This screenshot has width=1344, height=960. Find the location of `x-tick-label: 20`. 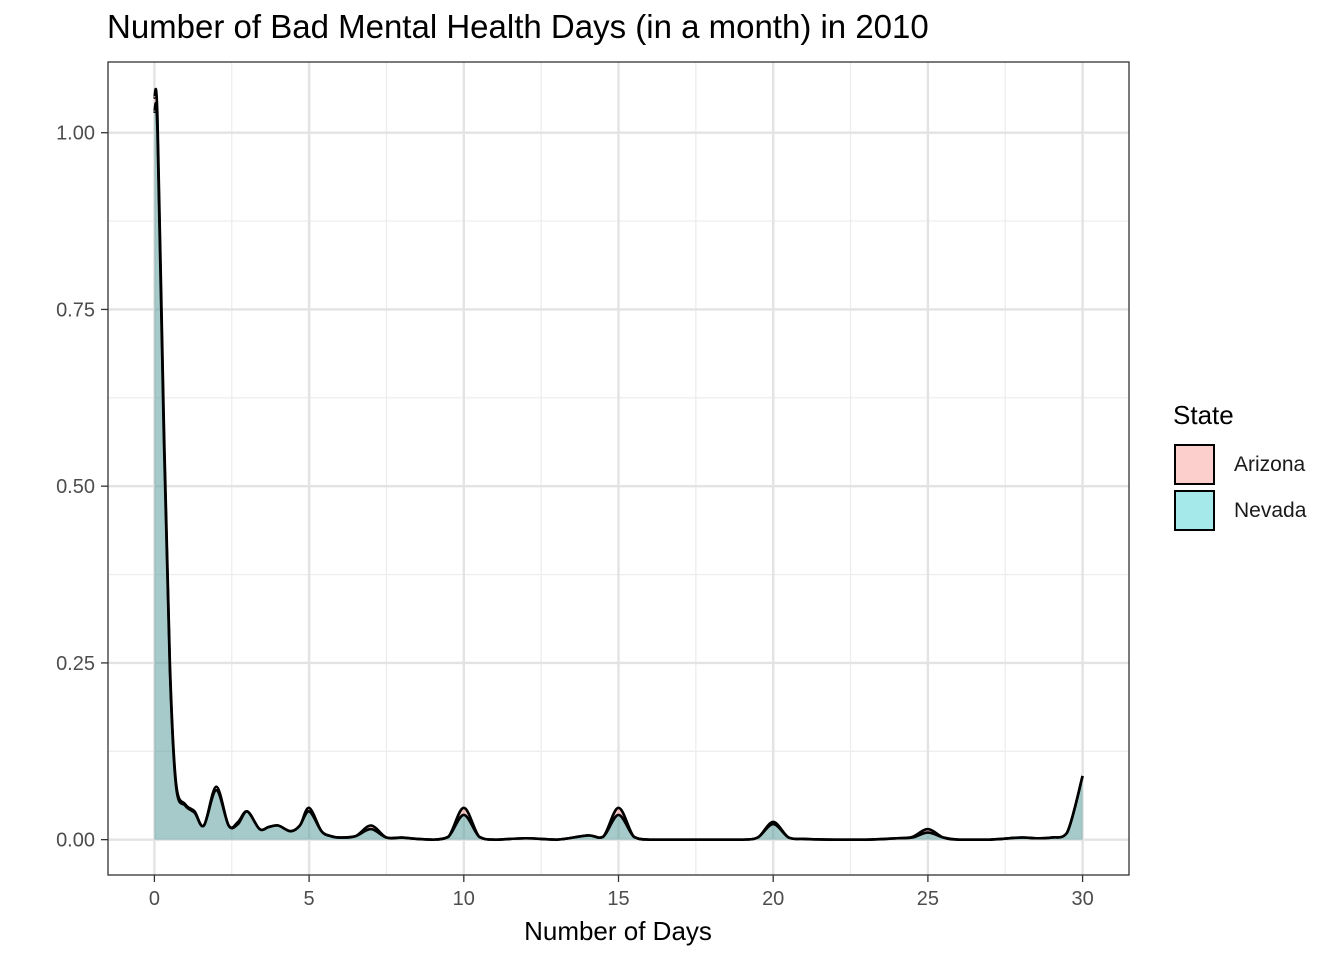

x-tick-label: 20 is located at coordinates (773, 899).